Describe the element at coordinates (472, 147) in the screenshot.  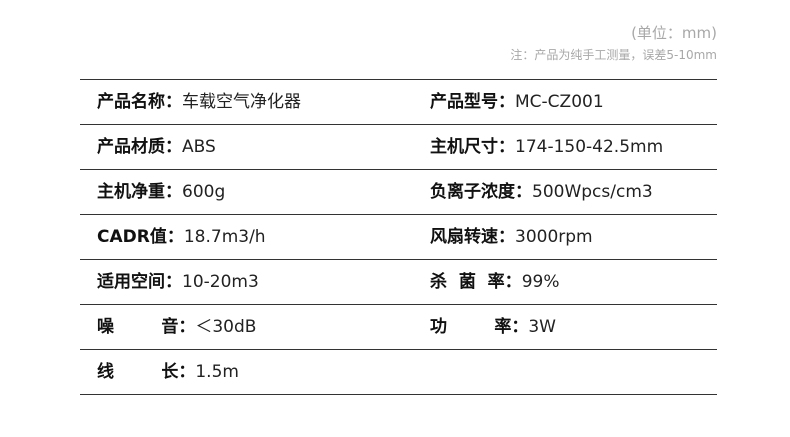
I see `spec-label: 主机尺寸：` at that location.